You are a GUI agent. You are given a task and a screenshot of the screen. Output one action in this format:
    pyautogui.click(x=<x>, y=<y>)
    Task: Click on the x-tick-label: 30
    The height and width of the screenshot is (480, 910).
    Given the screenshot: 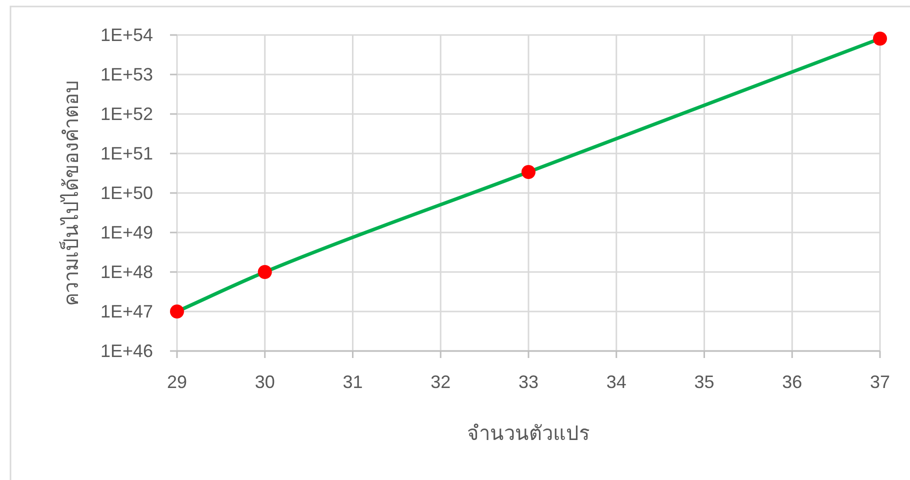 What is the action you would take?
    pyautogui.click(x=264, y=382)
    